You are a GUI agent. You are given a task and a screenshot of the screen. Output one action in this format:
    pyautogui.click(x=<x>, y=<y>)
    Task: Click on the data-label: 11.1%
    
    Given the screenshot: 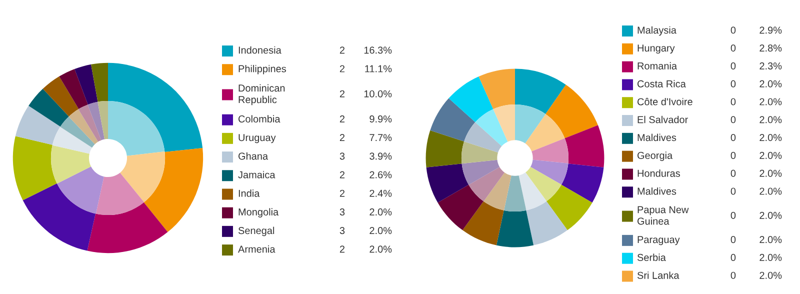 What is the action you would take?
    pyautogui.click(x=378, y=68)
    